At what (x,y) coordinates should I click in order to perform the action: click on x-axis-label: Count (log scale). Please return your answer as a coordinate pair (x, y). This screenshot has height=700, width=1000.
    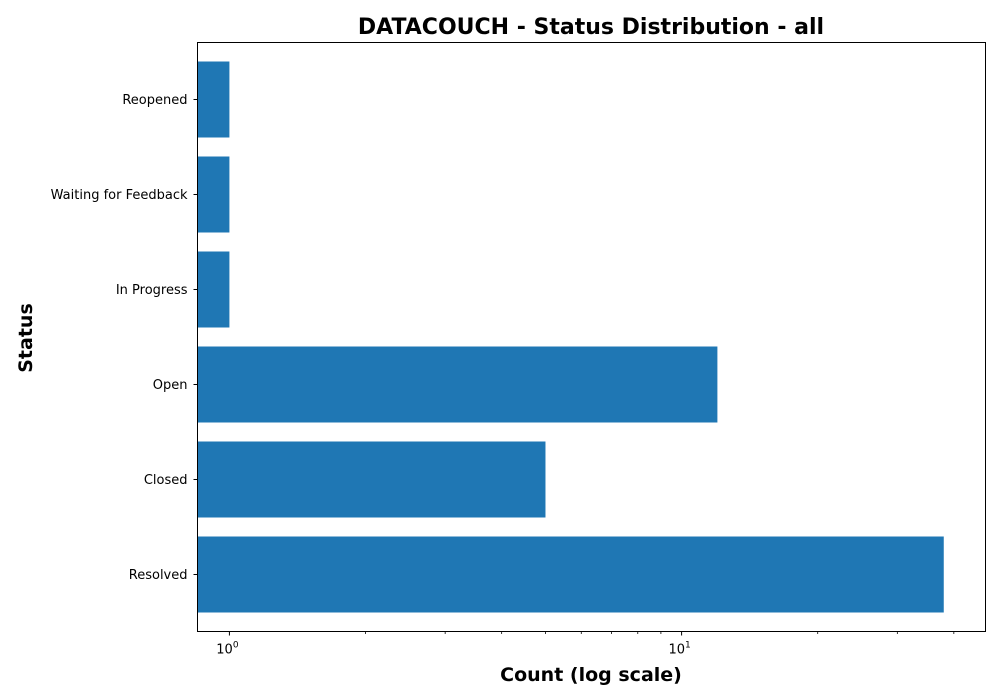
    Looking at the image, I should click on (591, 675).